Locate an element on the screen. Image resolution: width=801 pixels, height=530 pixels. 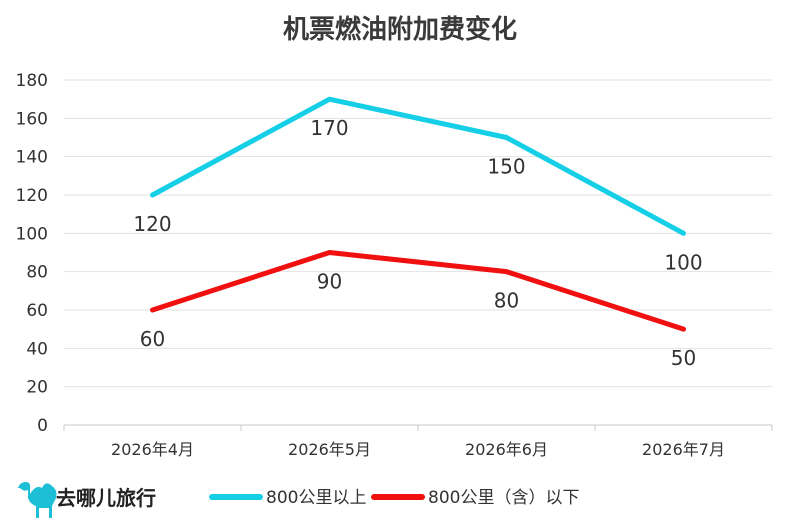
y-tick-label: 0 is located at coordinates (42, 426).